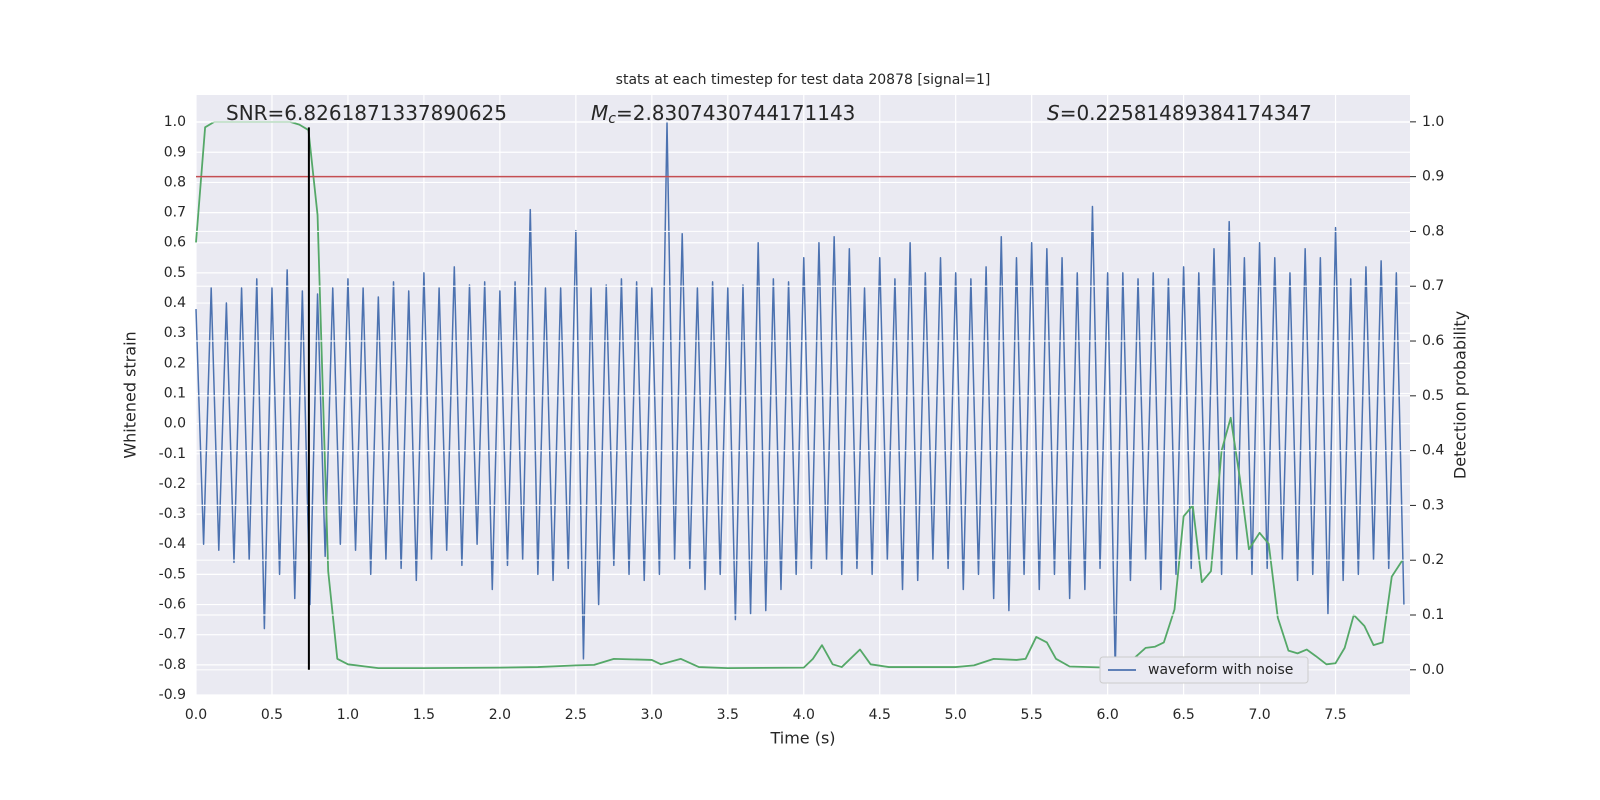  I want to click on x-tick-label: 1.0, so click(348, 715).